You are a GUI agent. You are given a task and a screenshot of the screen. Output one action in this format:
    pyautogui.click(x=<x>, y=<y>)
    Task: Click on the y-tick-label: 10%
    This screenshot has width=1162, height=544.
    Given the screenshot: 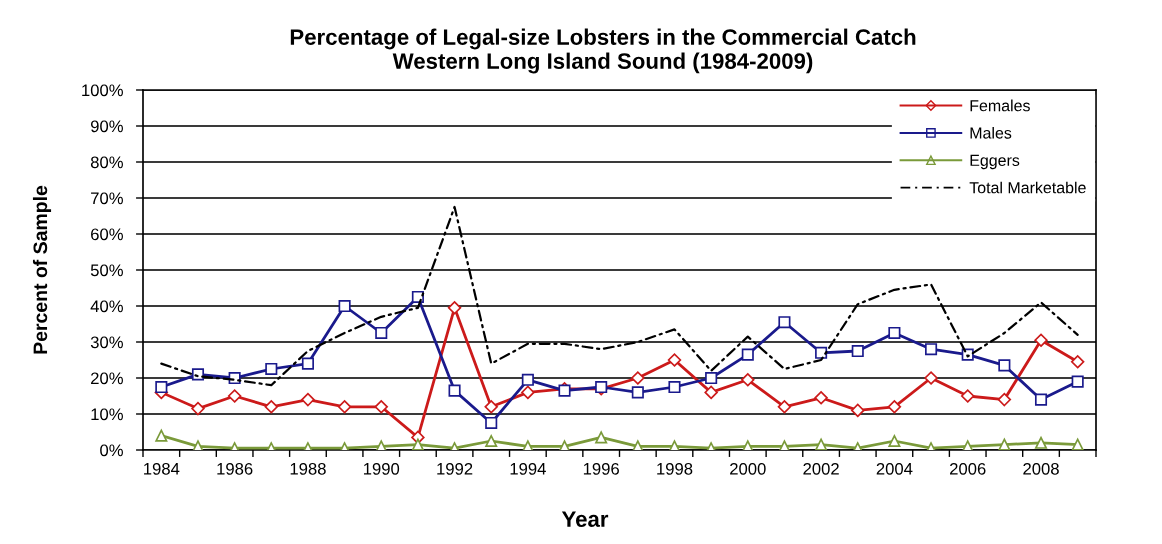 What is the action you would take?
    pyautogui.click(x=107, y=414)
    